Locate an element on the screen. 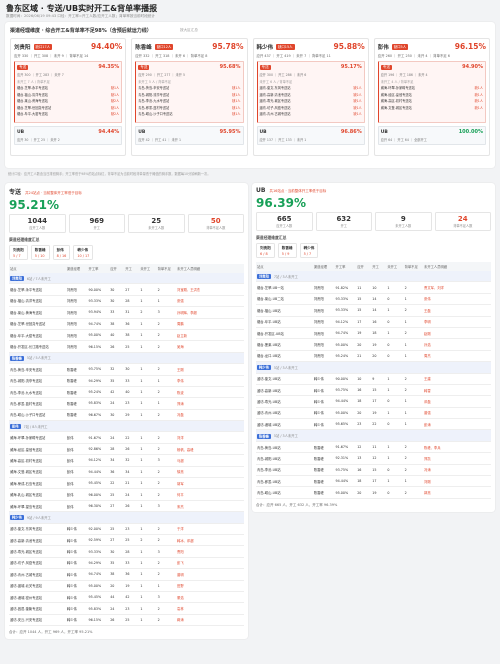 This screenshot has width=500, height=664. cell: 17 is located at coordinates (379, 401).